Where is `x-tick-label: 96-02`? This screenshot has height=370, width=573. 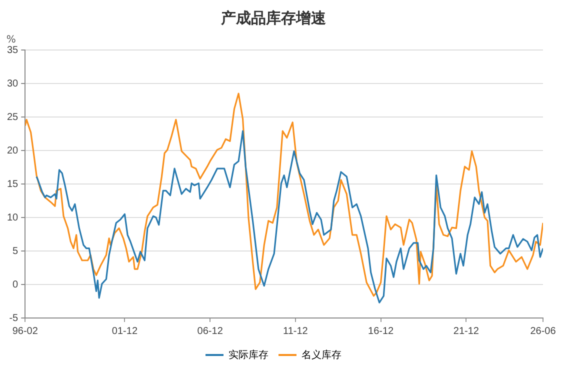 x-tick-label: 96-02 is located at coordinates (25, 331).